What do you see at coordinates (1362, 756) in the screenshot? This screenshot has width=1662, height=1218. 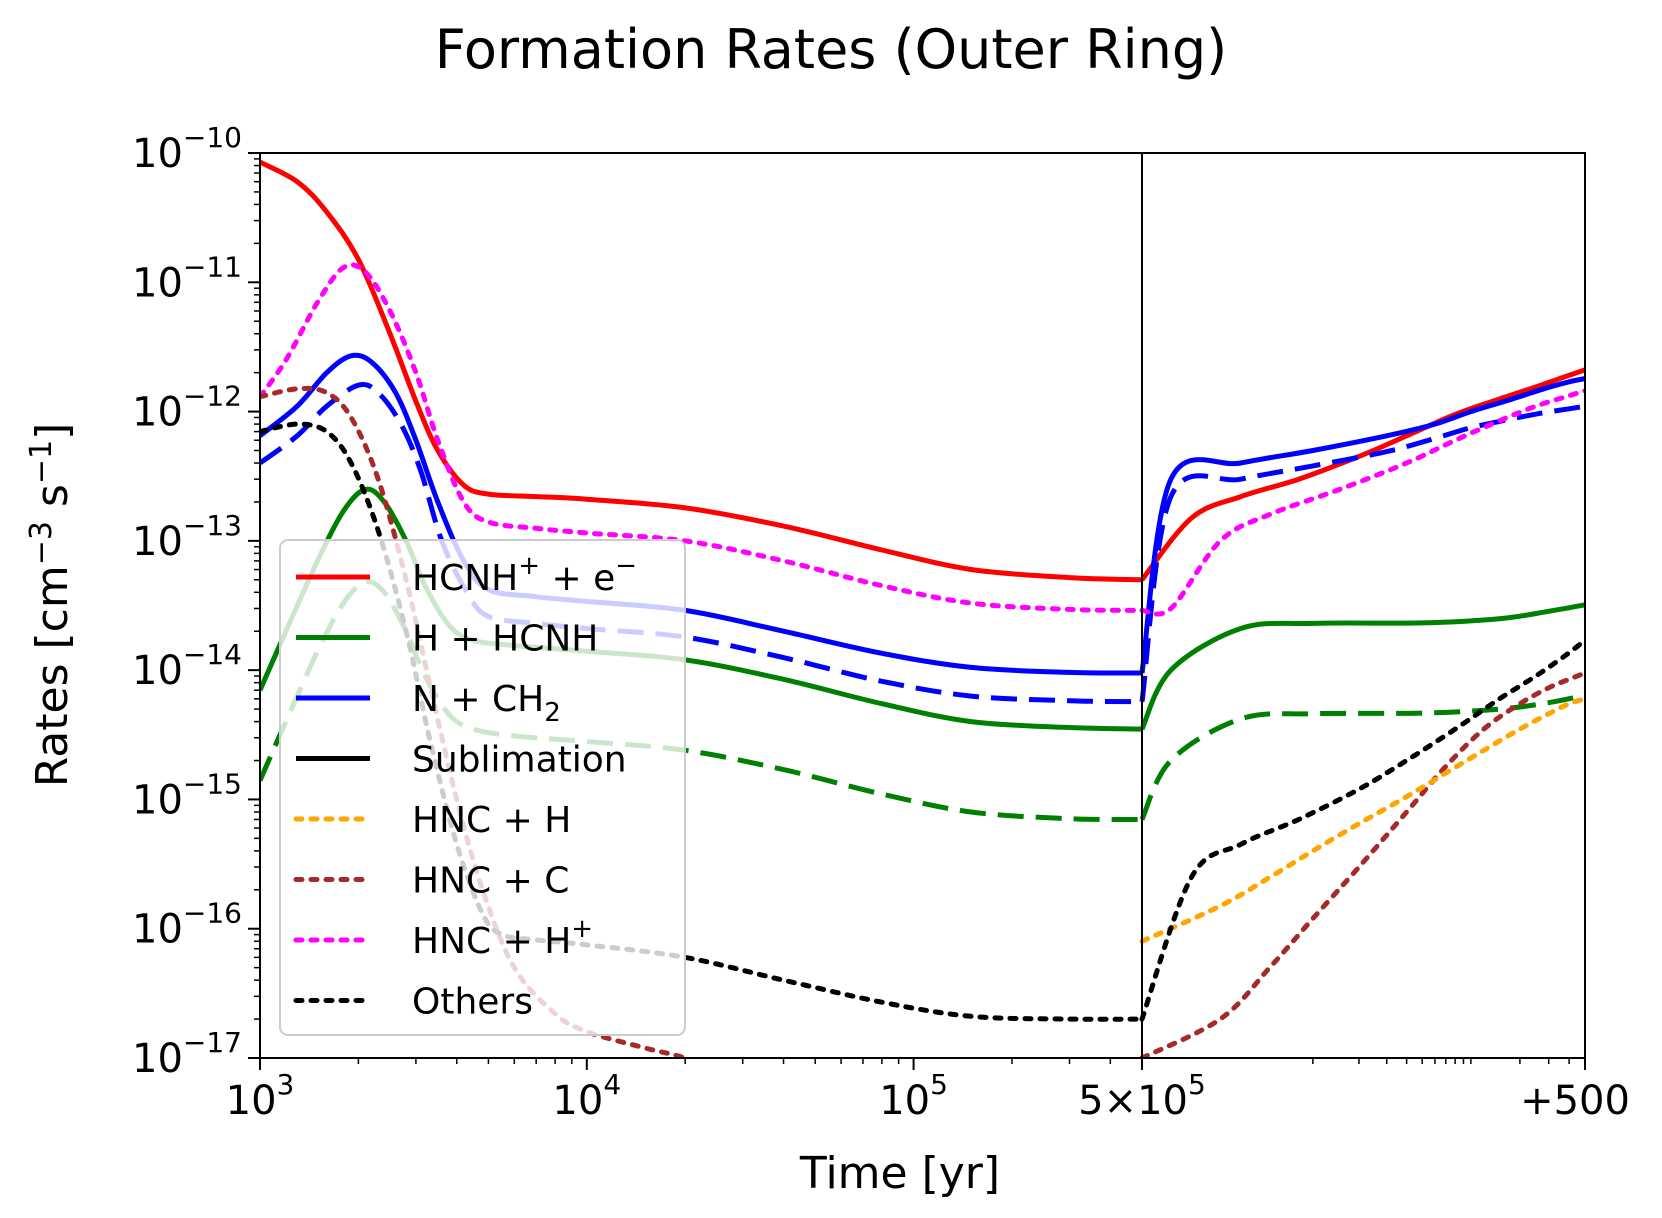 I see `series-line-4-right` at bounding box center [1362, 756].